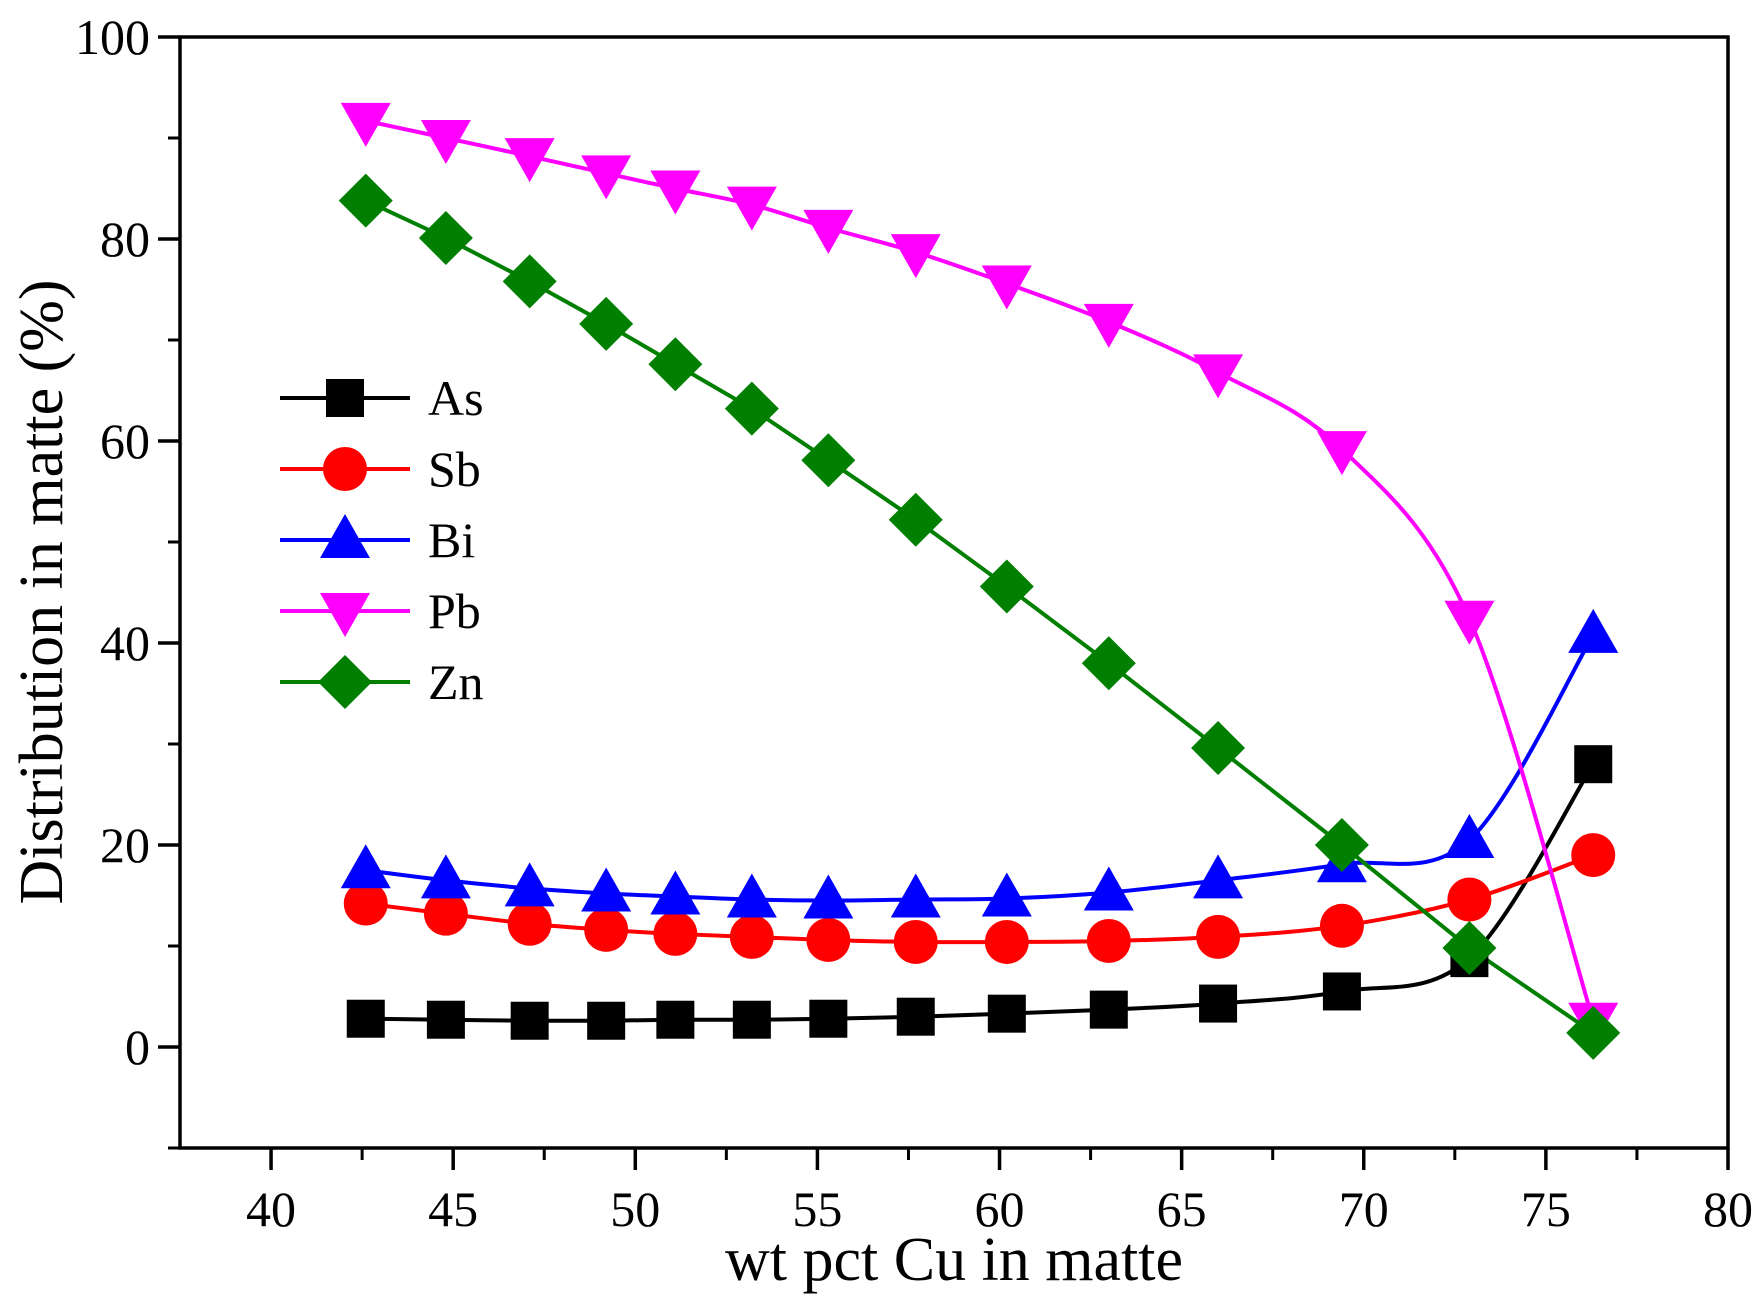 The width and height of the screenshot is (1761, 1301). What do you see at coordinates (112, 37) in the screenshot?
I see `y-tick-label: 100` at bounding box center [112, 37].